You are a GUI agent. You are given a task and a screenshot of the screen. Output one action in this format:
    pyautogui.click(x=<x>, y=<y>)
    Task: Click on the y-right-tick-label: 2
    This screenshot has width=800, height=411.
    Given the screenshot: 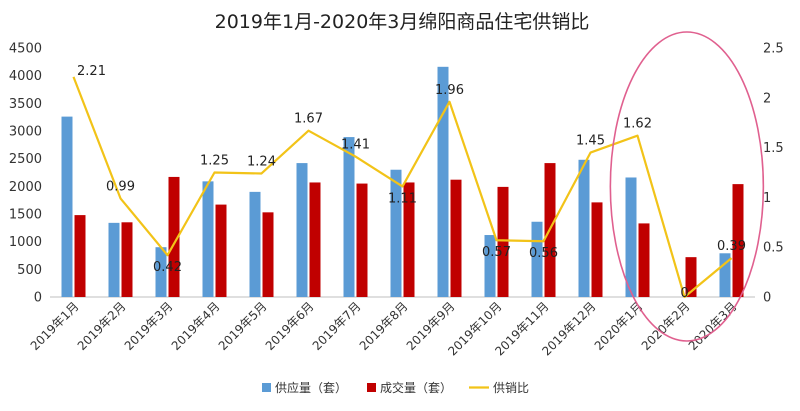 What is the action you would take?
    pyautogui.click(x=767, y=98)
    